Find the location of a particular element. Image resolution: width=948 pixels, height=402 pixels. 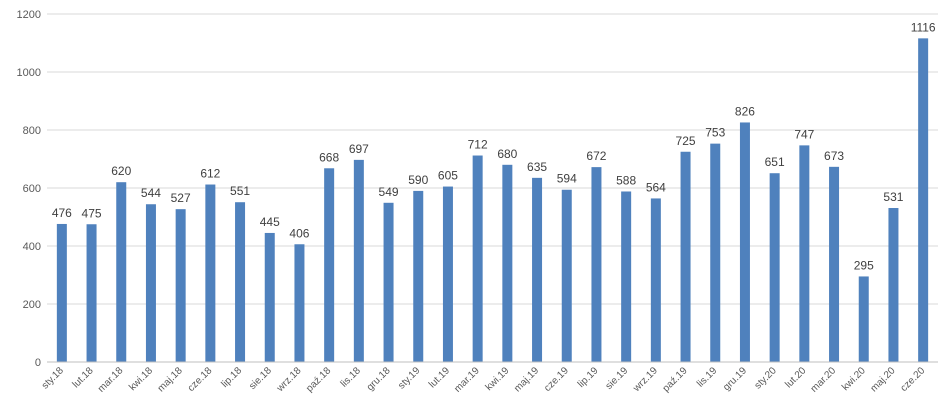

x-tick-label: maj.19 is located at coordinates (526, 379).